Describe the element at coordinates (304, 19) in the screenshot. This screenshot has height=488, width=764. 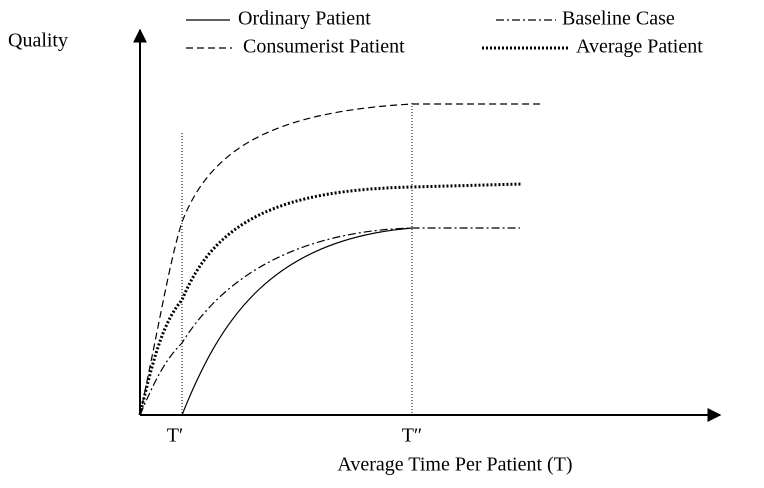
I see `legend-label: Ordinary Patient` at that location.